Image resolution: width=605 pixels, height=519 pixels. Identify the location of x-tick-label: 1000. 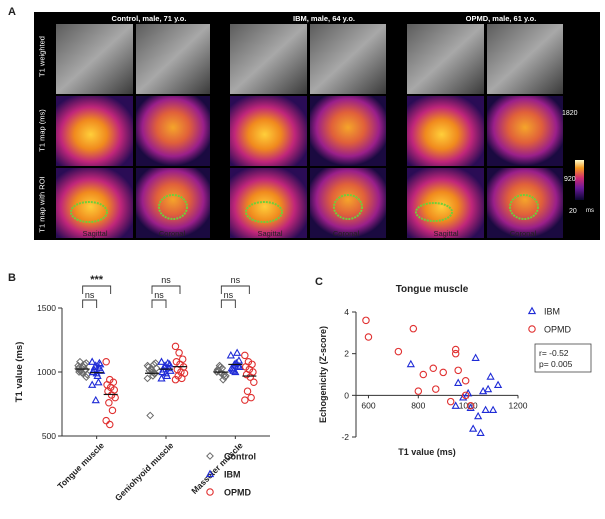
(468, 405).